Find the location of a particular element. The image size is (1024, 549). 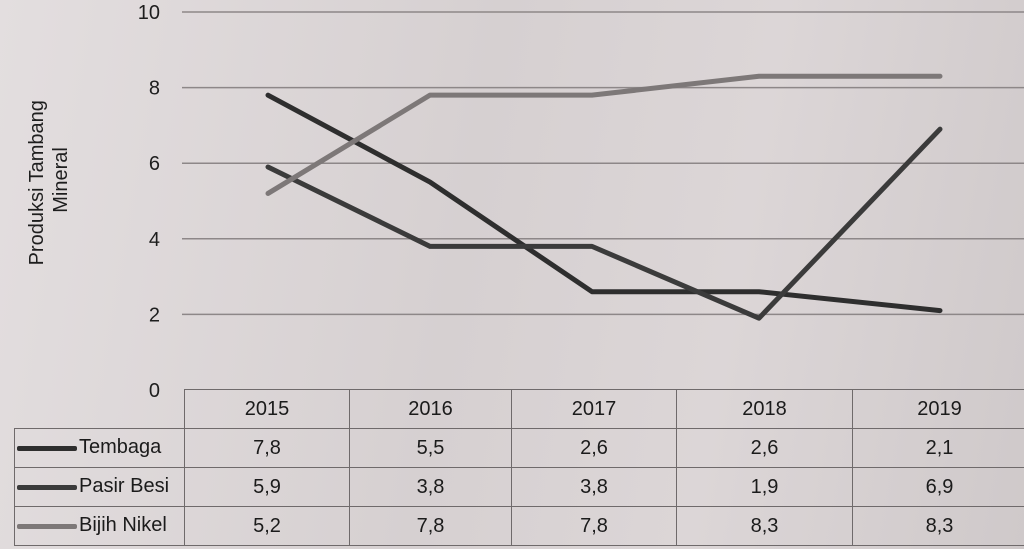

legend-swatch-bijih-nikel is located at coordinates (47, 526).